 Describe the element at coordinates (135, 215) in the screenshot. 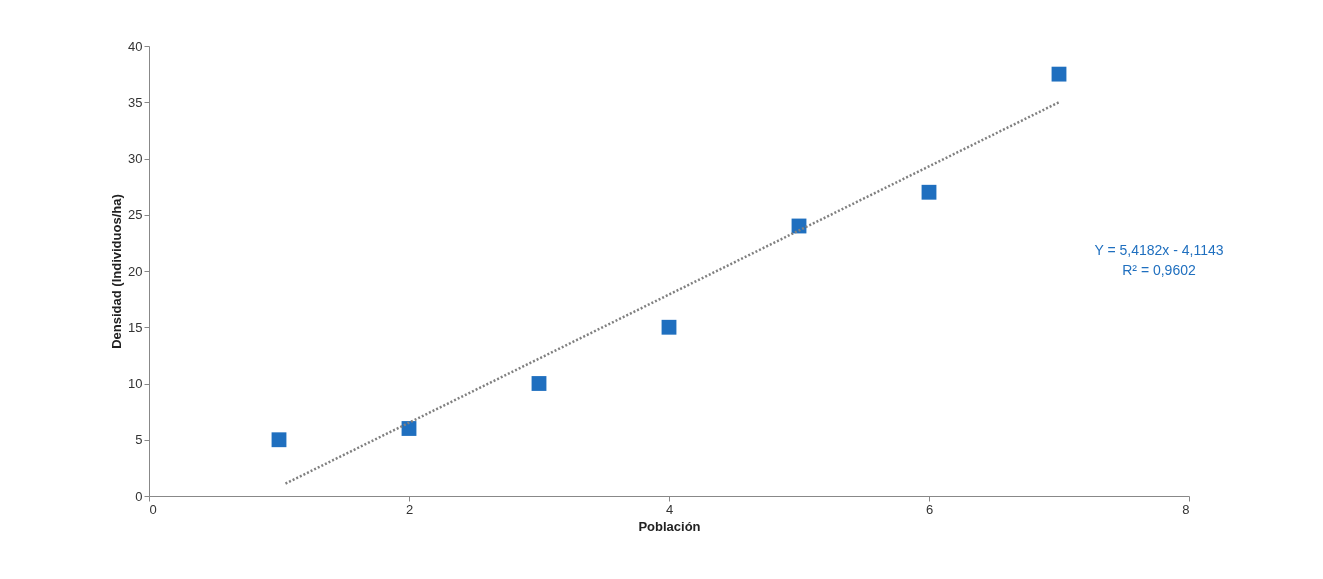

I see `y-tick-label: 25` at that location.